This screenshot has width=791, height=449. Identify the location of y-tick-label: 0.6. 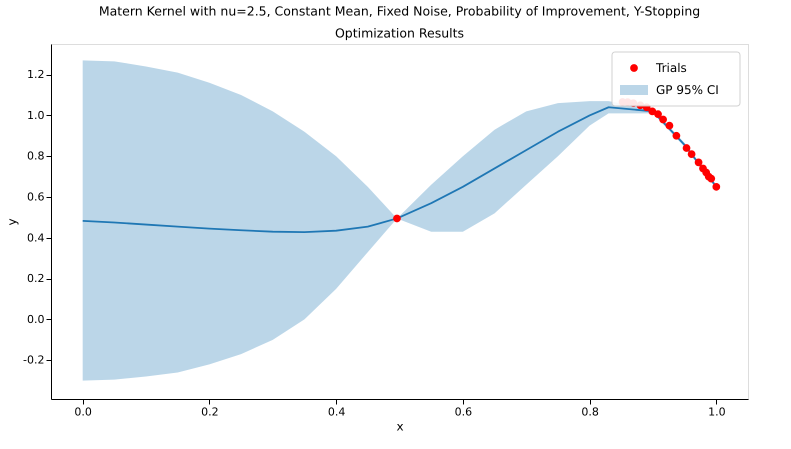
(35, 197).